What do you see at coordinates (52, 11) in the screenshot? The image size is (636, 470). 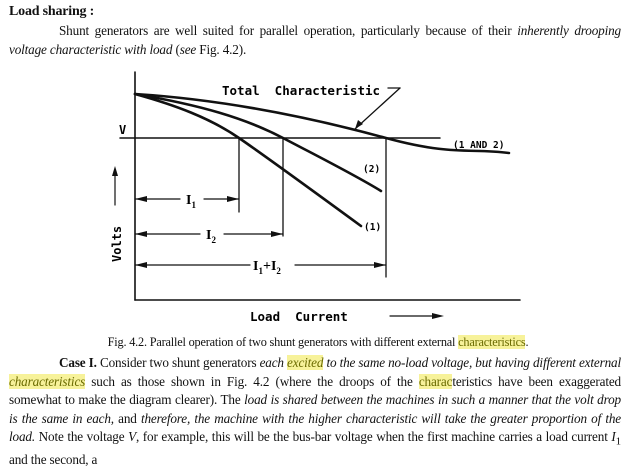 I see `section-heading: Load sharing :` at bounding box center [52, 11].